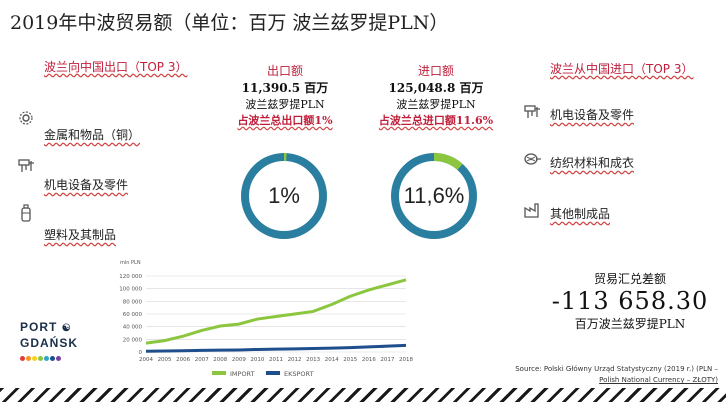 Image resolution: width=726 pixels, height=402 pixels. I want to click on left-panel-heading: 波兰向中国出口（TOP 3）, so click(116, 67).